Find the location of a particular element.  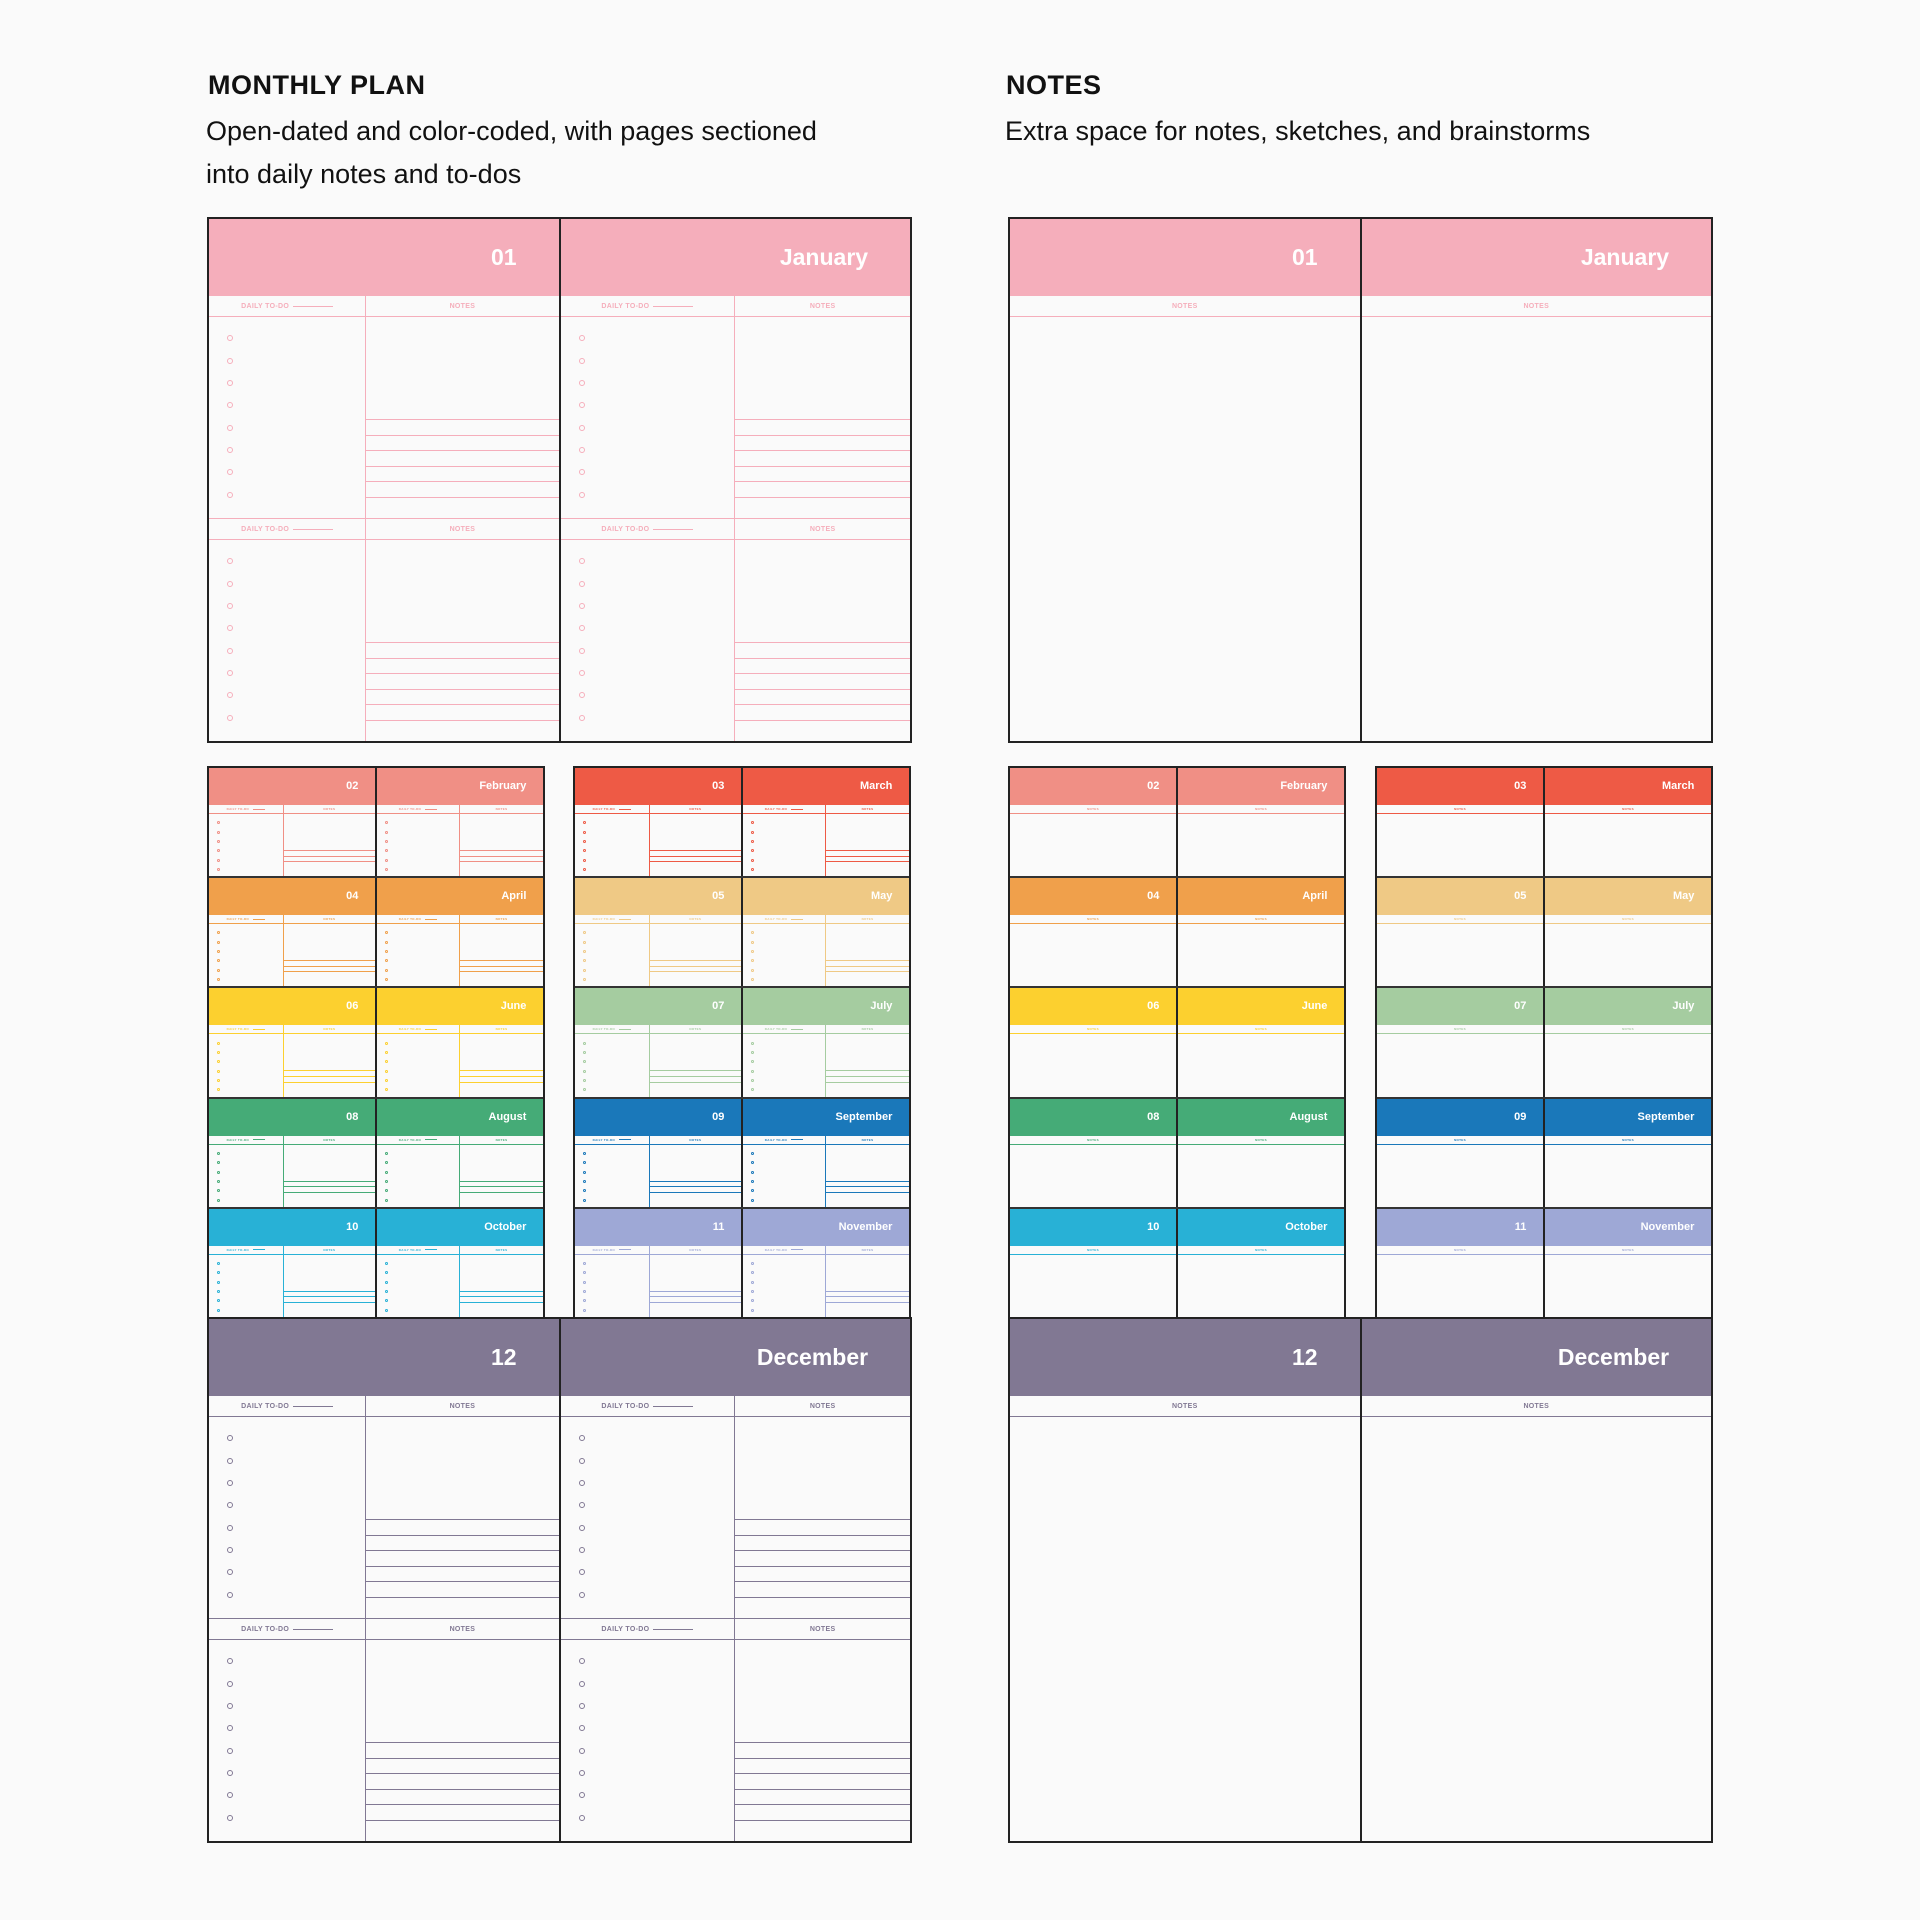

month-header: 09 is located at coordinates (658, 1116).